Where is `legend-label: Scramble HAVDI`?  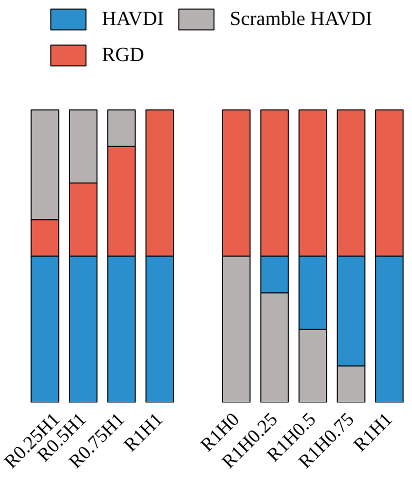 legend-label: Scramble HAVDI is located at coordinates (301, 19).